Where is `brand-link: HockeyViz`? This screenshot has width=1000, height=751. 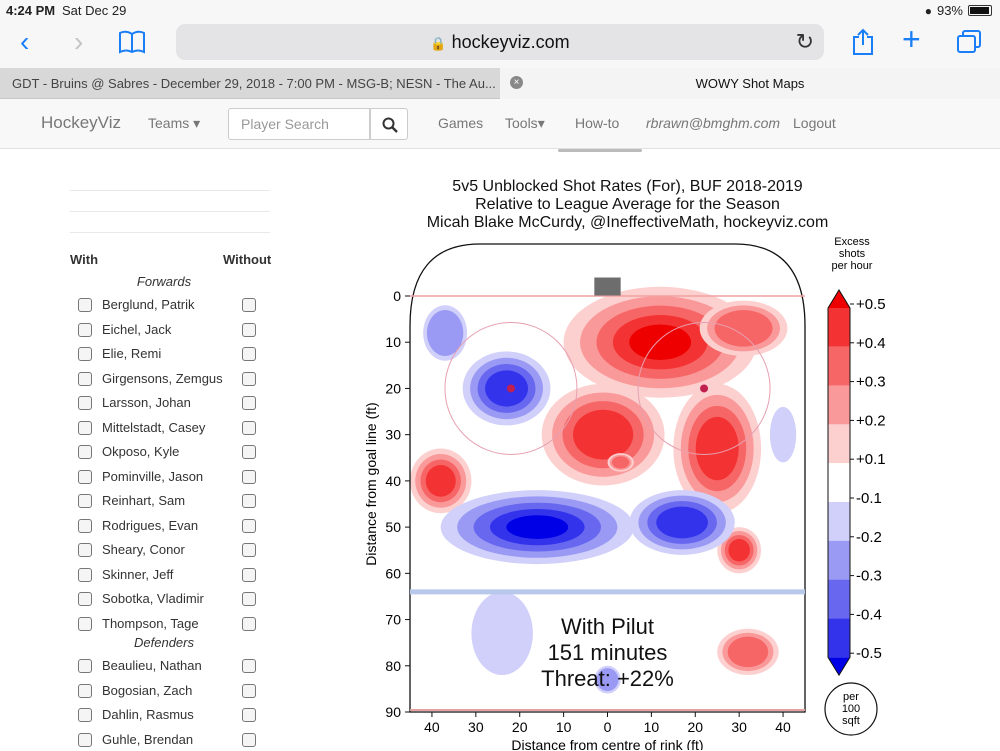 brand-link: HockeyViz is located at coordinates (81, 122).